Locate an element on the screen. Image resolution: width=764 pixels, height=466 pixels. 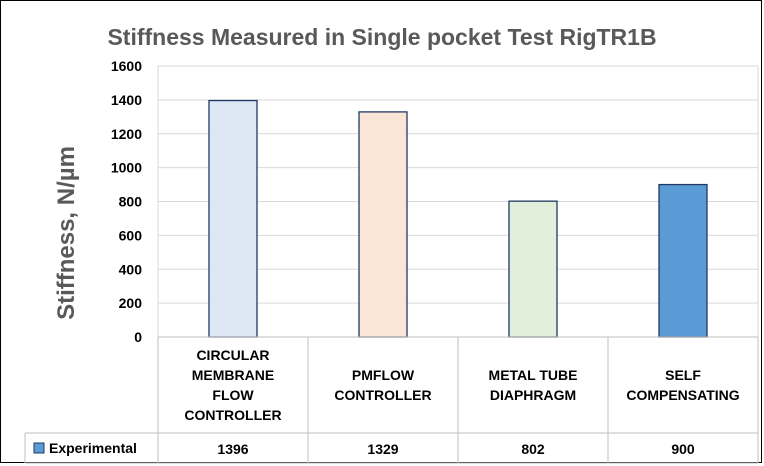
category-label: PMFLOW is located at coordinates (383, 375).